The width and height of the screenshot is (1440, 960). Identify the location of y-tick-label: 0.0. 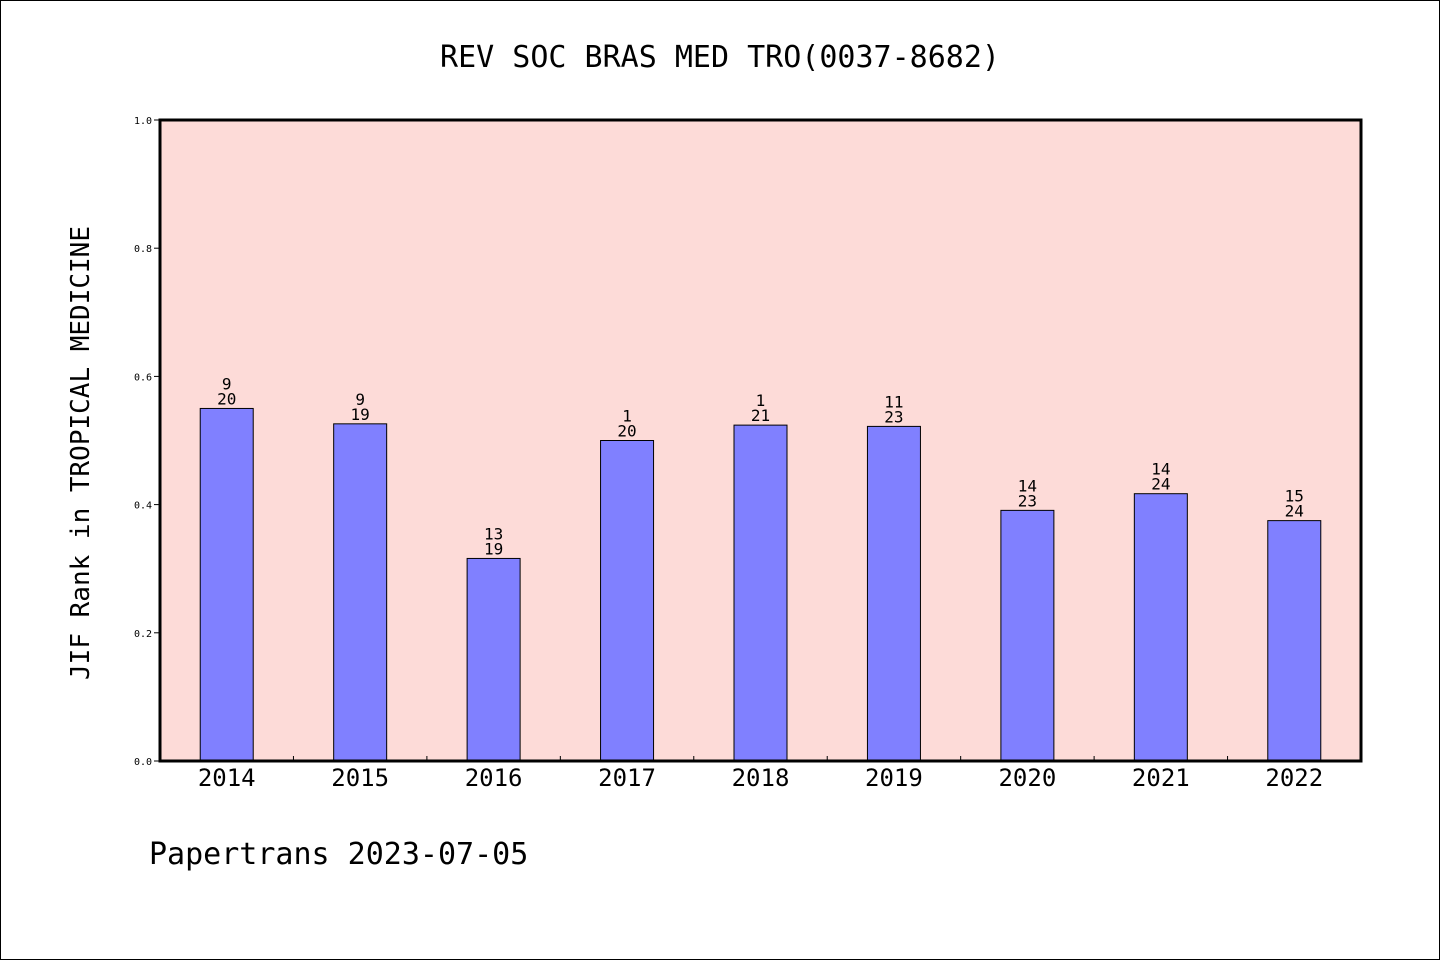
(143, 762).